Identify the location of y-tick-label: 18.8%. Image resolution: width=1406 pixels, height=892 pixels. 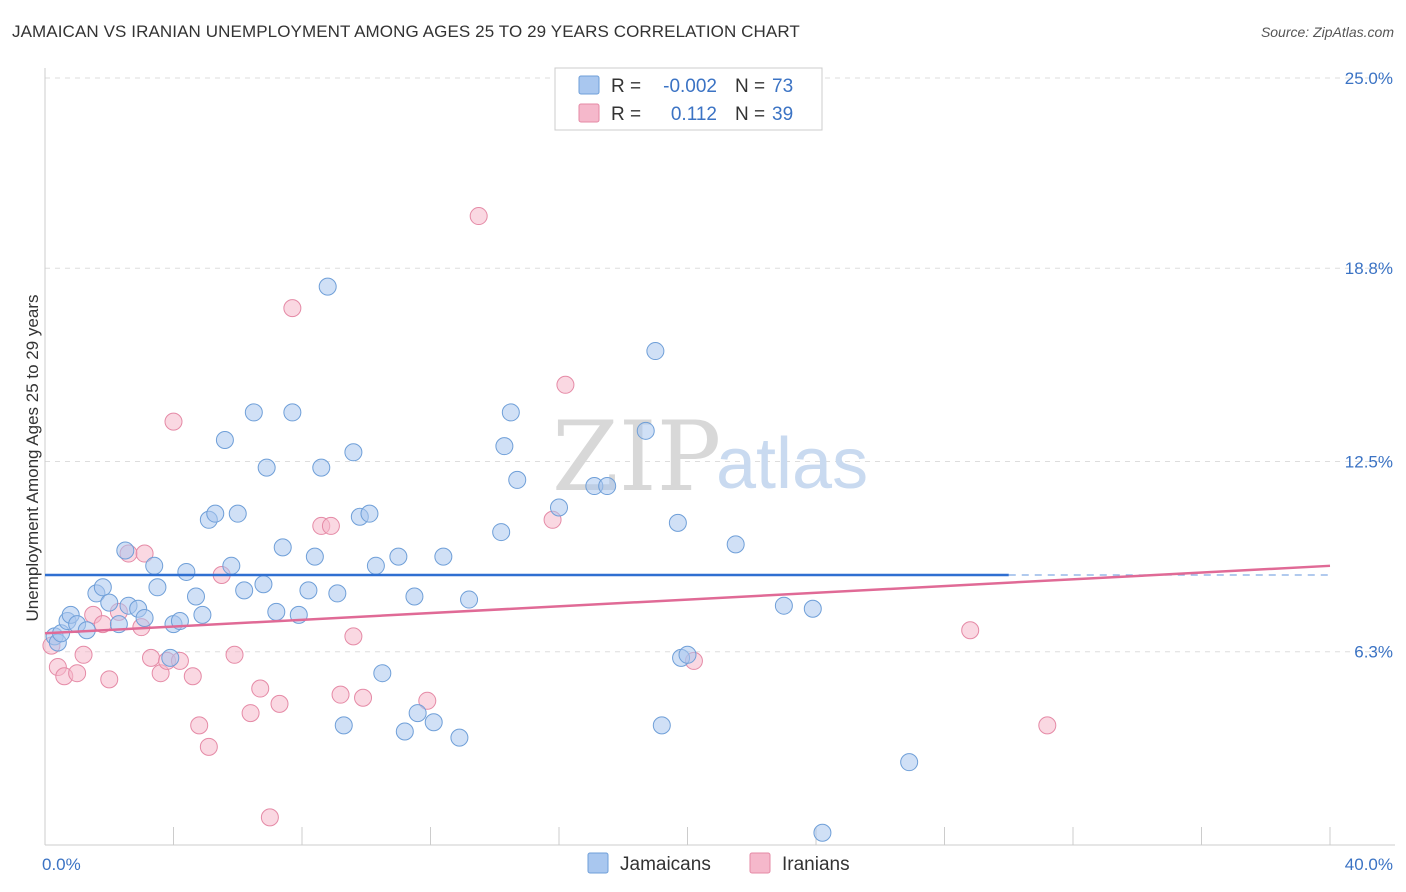
(1369, 268).